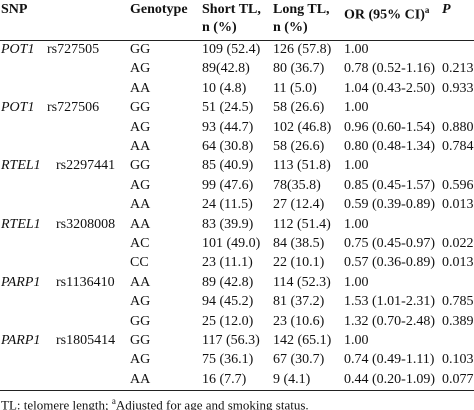 The width and height of the screenshot is (474, 410). What do you see at coordinates (228, 146) in the screenshot?
I see `short-tl: 64 (30.8)` at bounding box center [228, 146].